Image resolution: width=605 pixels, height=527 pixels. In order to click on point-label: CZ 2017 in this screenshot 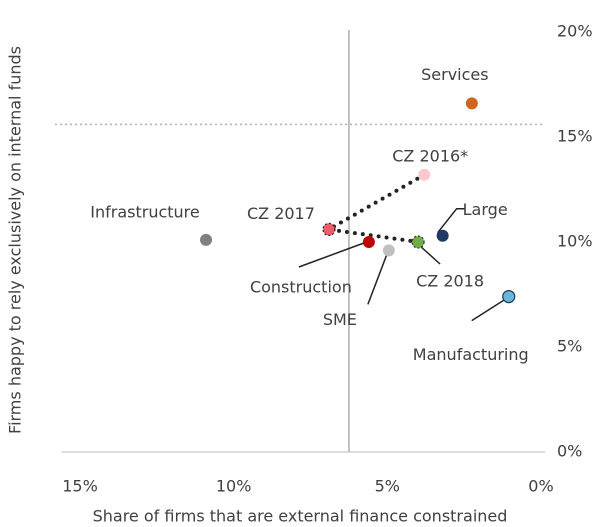, I will do `click(281, 213)`.